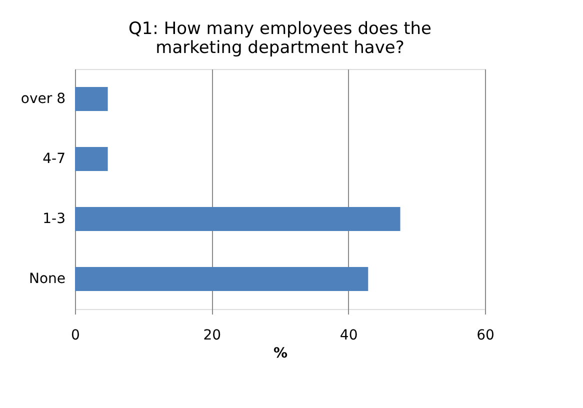 The image size is (583, 408). What do you see at coordinates (280, 354) in the screenshot?
I see `x-axis-title: %` at bounding box center [280, 354].